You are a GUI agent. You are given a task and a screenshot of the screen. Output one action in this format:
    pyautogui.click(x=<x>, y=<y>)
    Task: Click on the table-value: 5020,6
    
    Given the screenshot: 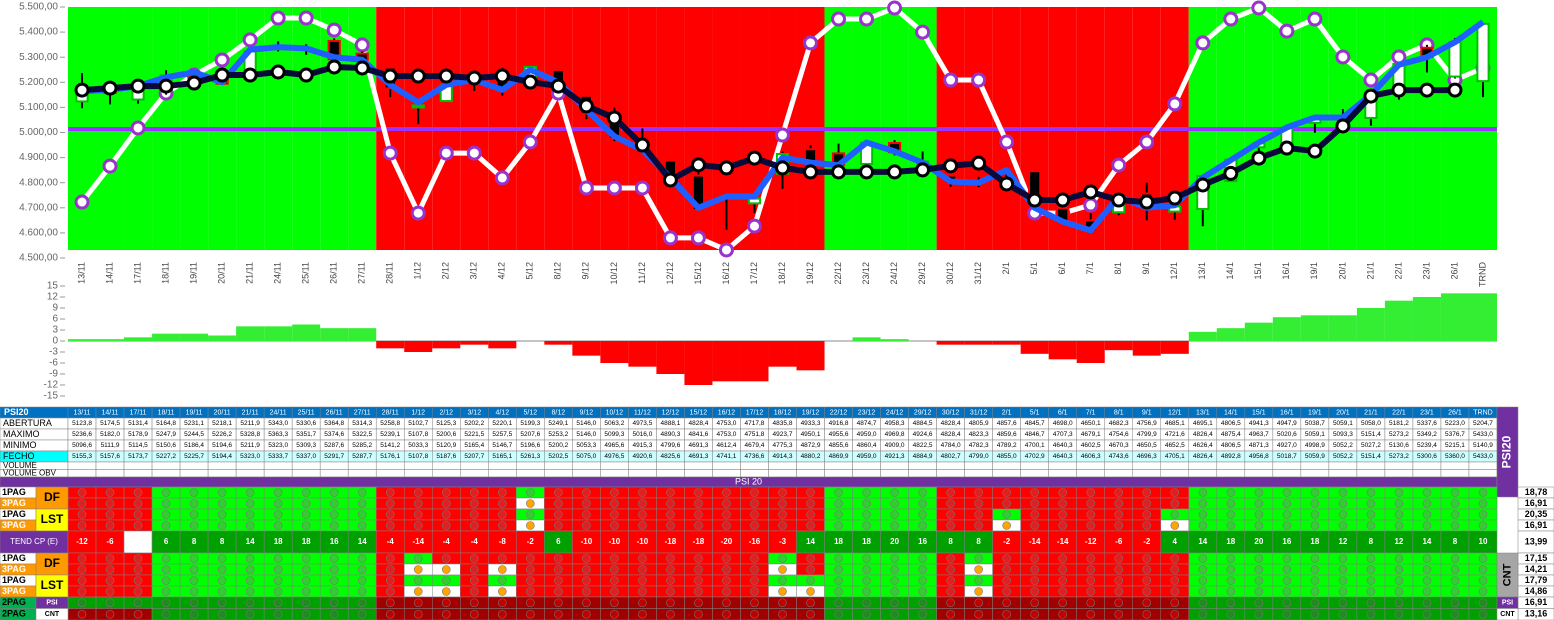 What is the action you would take?
    pyautogui.click(x=1287, y=434)
    